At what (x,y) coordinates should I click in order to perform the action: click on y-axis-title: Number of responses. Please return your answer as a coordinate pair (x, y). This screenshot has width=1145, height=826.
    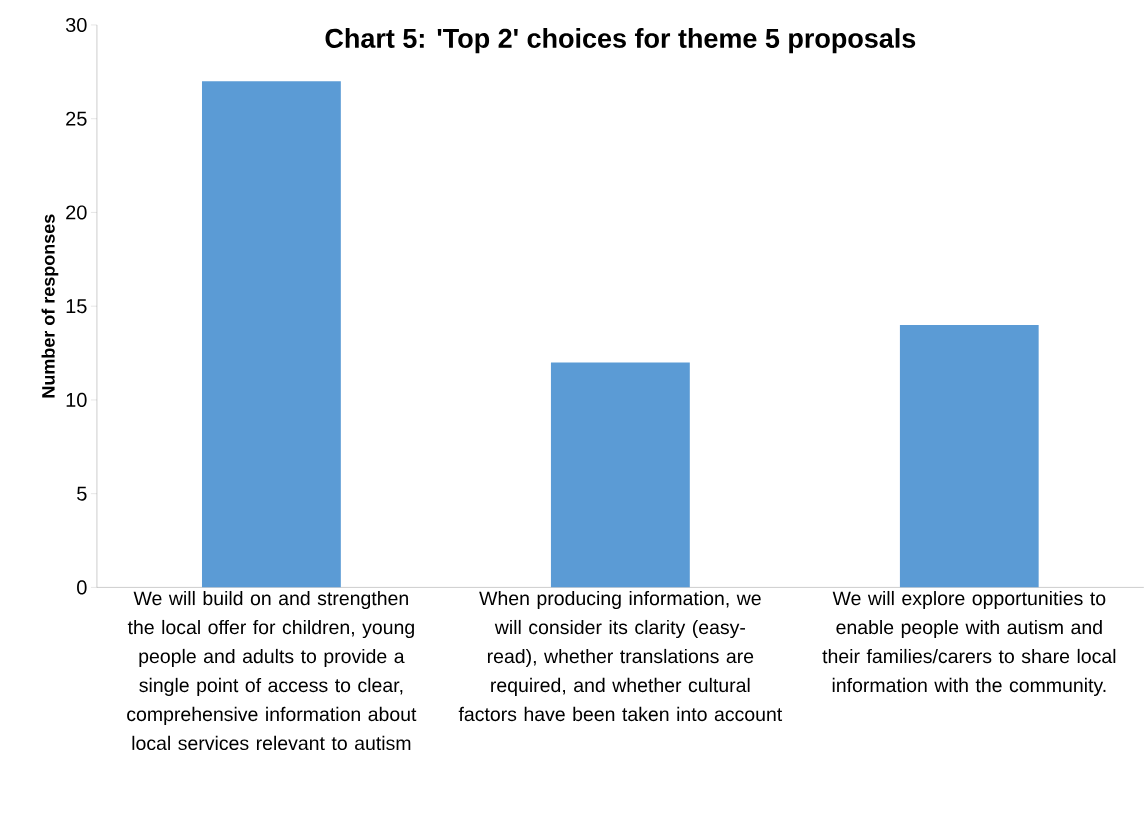
    Looking at the image, I should click on (50, 306).